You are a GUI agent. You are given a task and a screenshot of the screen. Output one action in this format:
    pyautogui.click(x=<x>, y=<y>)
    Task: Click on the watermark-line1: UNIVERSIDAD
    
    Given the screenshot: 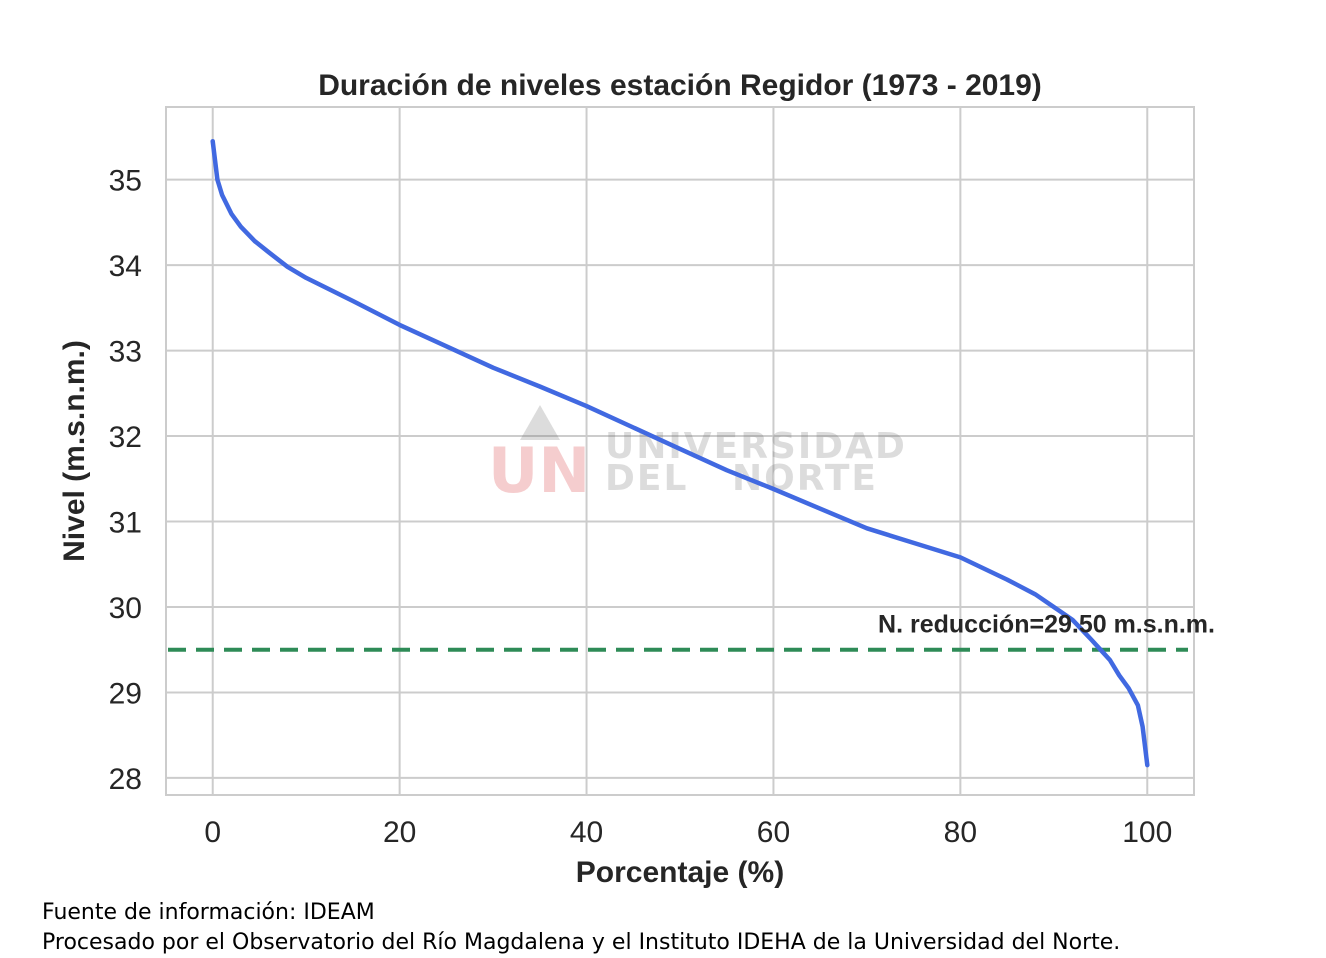 What is the action you would take?
    pyautogui.click(x=756, y=446)
    